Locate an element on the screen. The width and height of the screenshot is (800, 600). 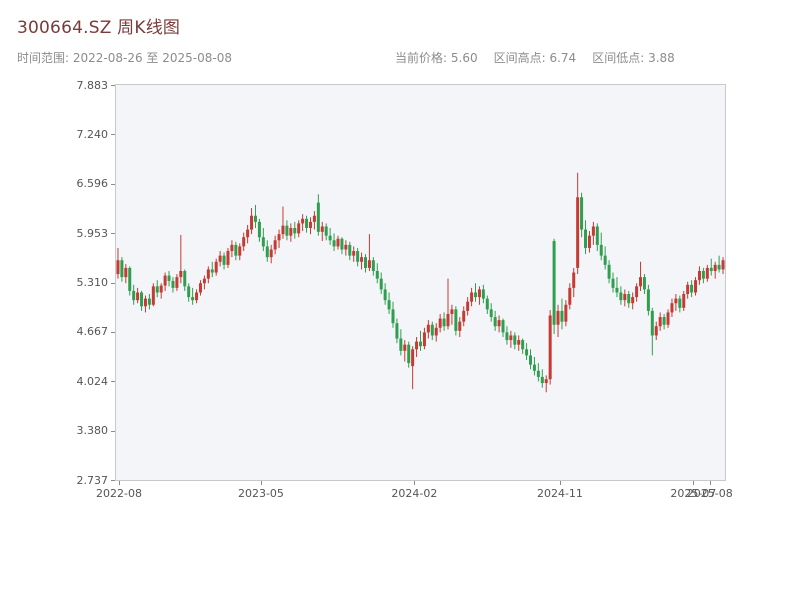
period-high: 区间高点: 6.74 is located at coordinates (535, 58).